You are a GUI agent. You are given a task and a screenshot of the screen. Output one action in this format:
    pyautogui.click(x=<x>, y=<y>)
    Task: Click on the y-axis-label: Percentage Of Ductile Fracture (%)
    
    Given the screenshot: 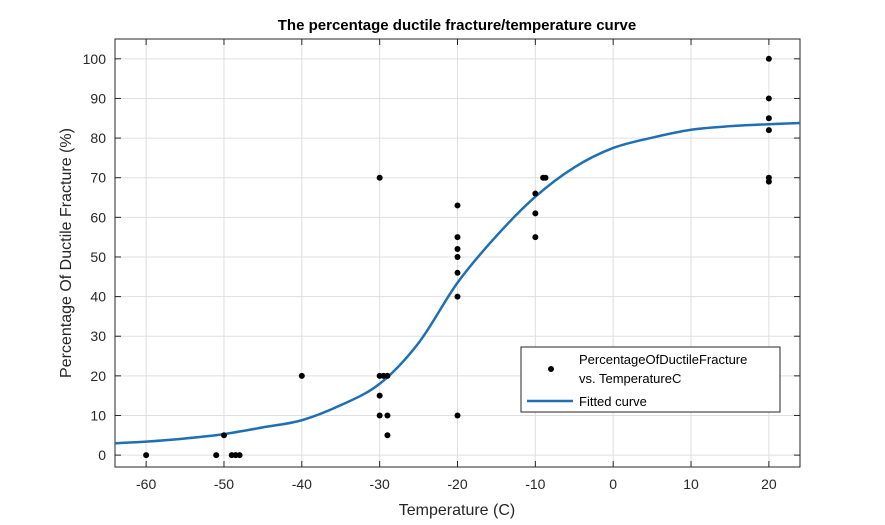 What is the action you would take?
    pyautogui.click(x=66, y=253)
    